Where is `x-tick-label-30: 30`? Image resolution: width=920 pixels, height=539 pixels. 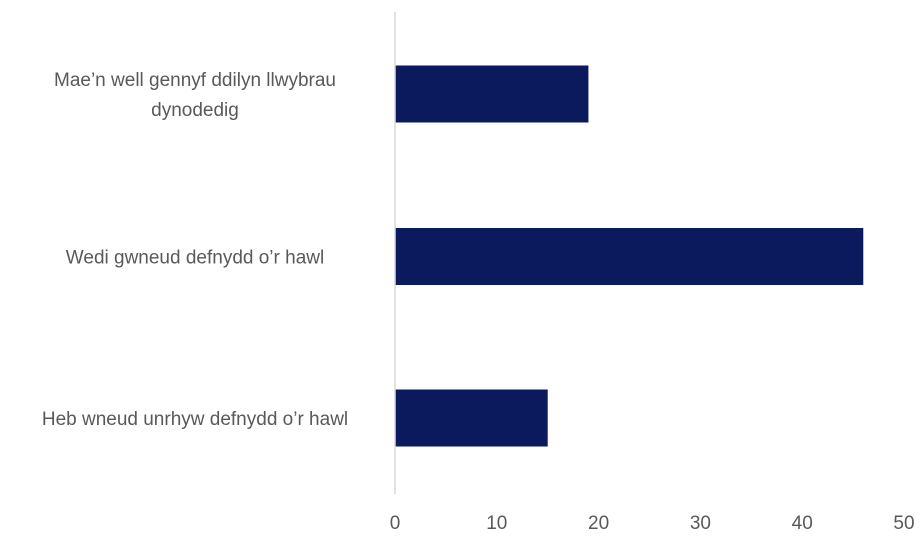
x-tick-label-30: 30 is located at coordinates (700, 523).